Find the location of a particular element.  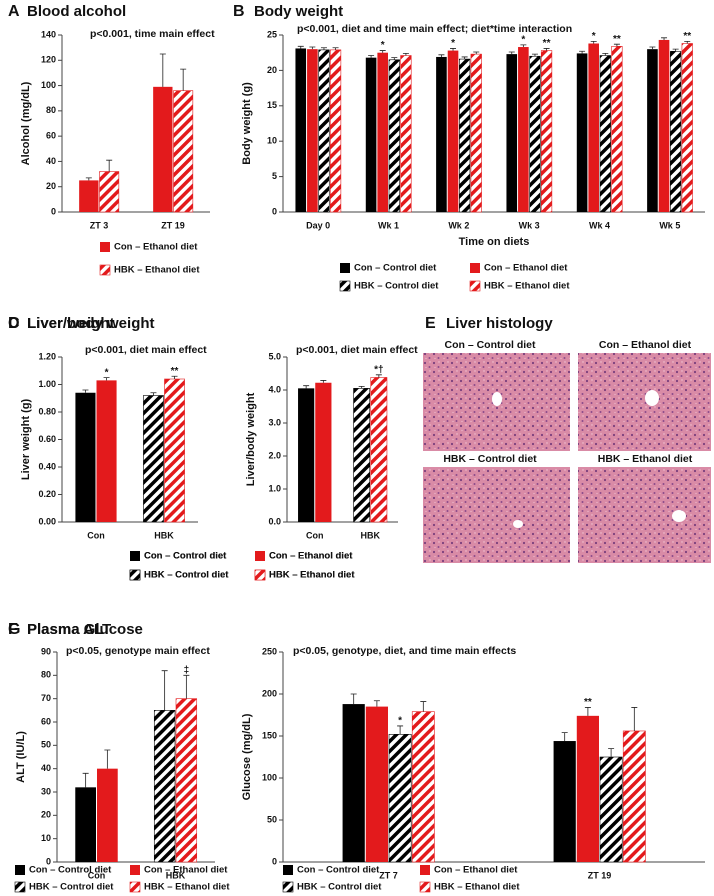

panel-title: Liver/body weight is located at coordinates (91, 323).